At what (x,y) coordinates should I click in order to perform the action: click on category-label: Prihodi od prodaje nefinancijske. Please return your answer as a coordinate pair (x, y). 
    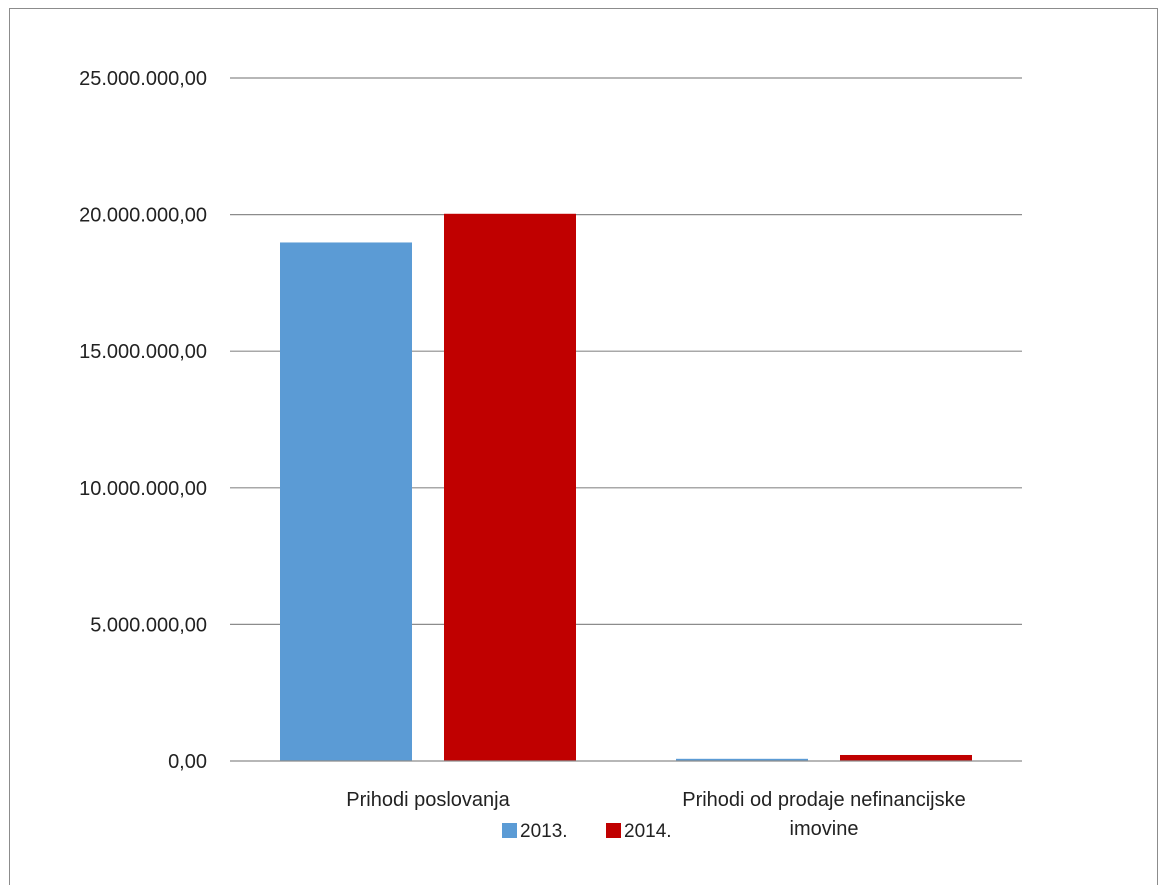
    Looking at the image, I should click on (824, 800).